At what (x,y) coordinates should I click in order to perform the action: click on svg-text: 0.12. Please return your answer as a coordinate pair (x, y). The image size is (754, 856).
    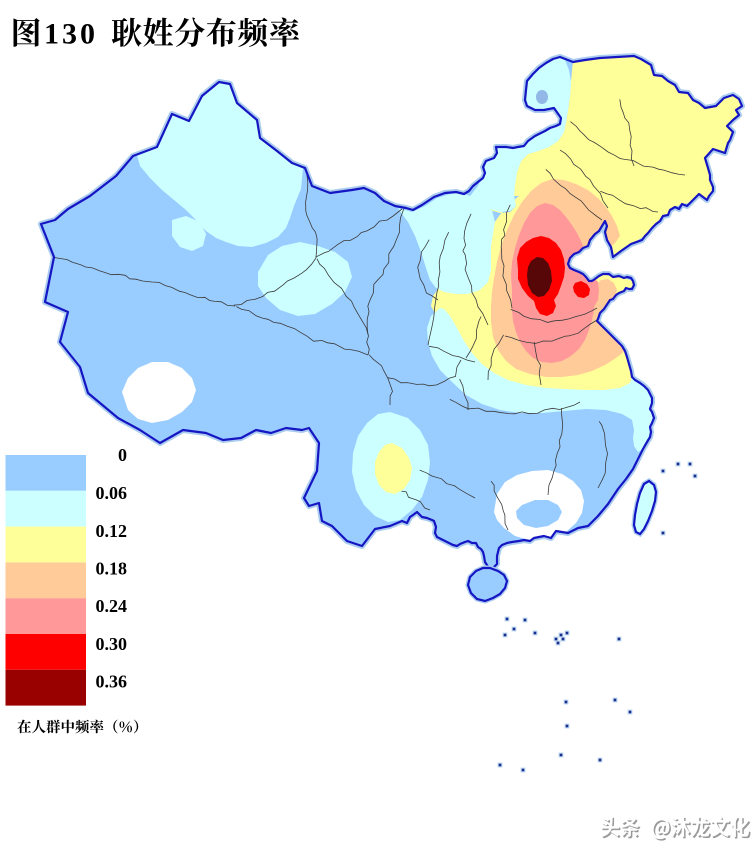
    Looking at the image, I should click on (112, 531).